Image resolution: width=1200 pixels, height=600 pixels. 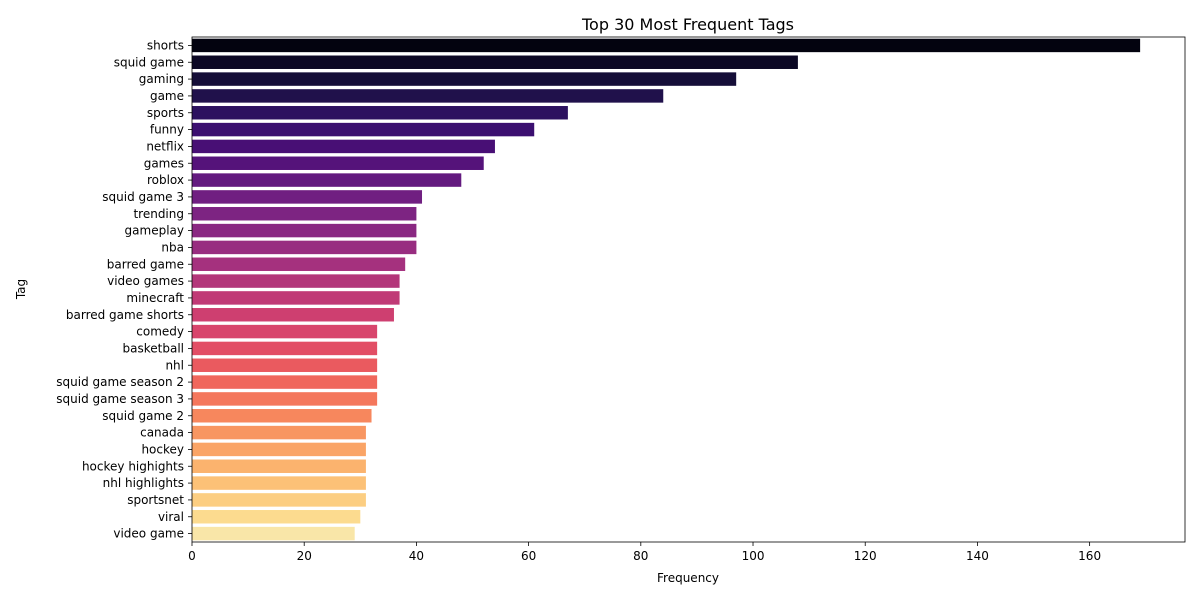 What do you see at coordinates (495, 62) in the screenshot?
I see `bar-squid-game` at bounding box center [495, 62].